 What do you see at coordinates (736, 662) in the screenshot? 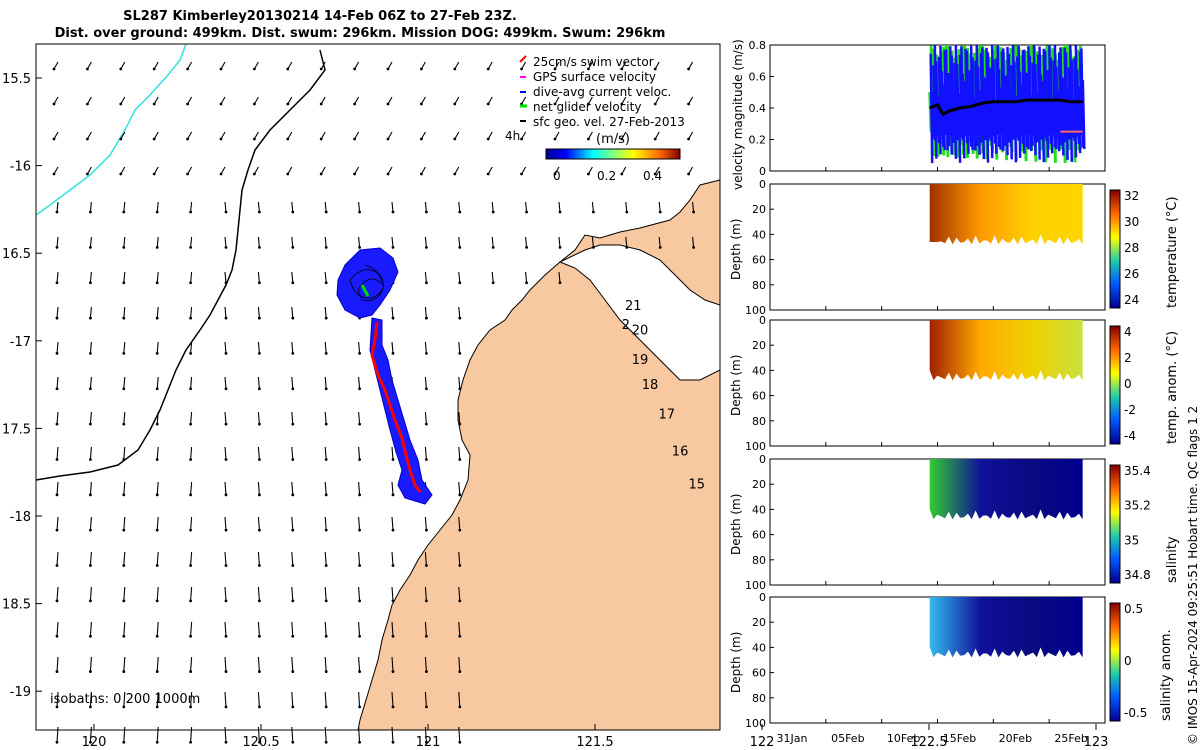
I see `depth-ylabel: Depth (m)` at bounding box center [736, 662].